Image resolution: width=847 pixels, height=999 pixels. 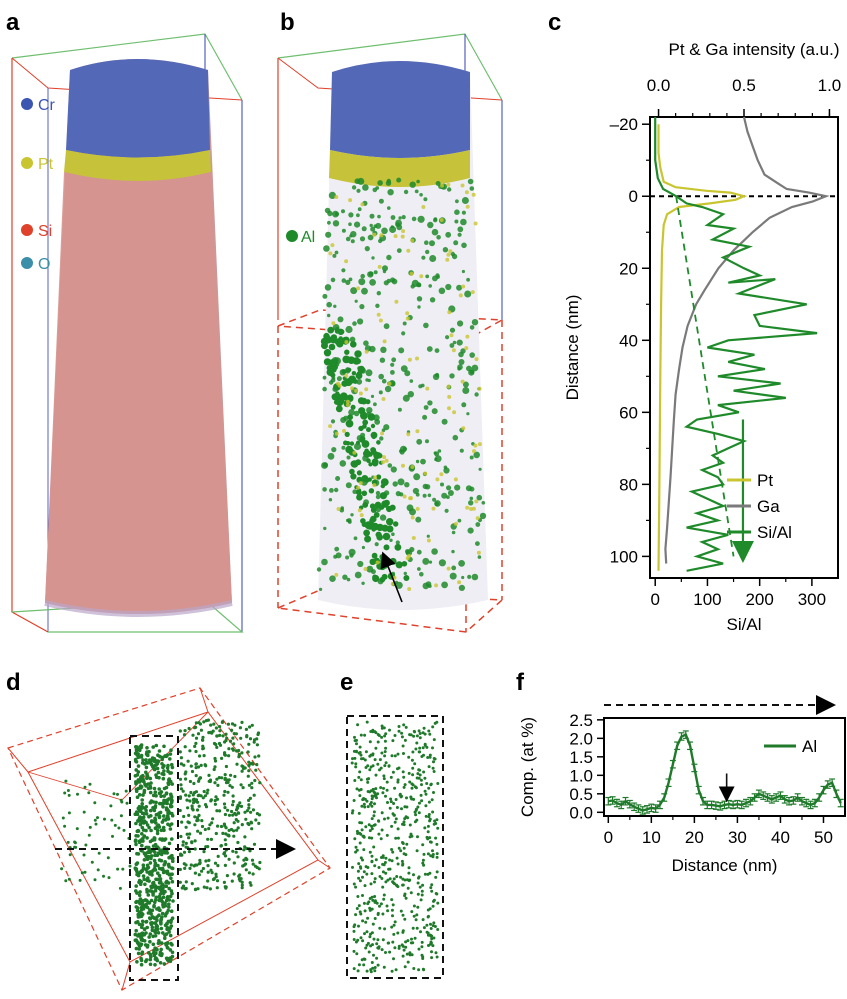 I want to click on top-tick-label: 1.0, so click(x=830, y=85).